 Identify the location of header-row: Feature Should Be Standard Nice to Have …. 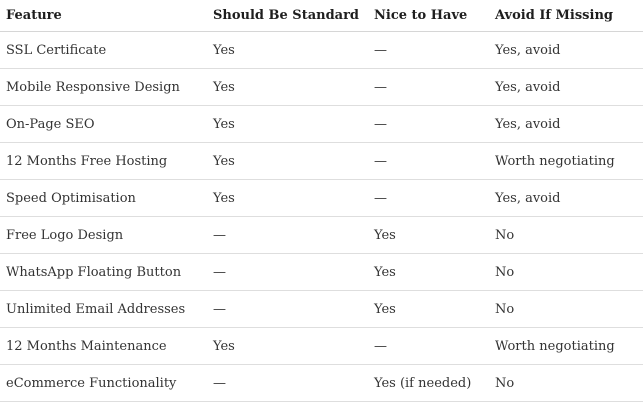
(321, 16).